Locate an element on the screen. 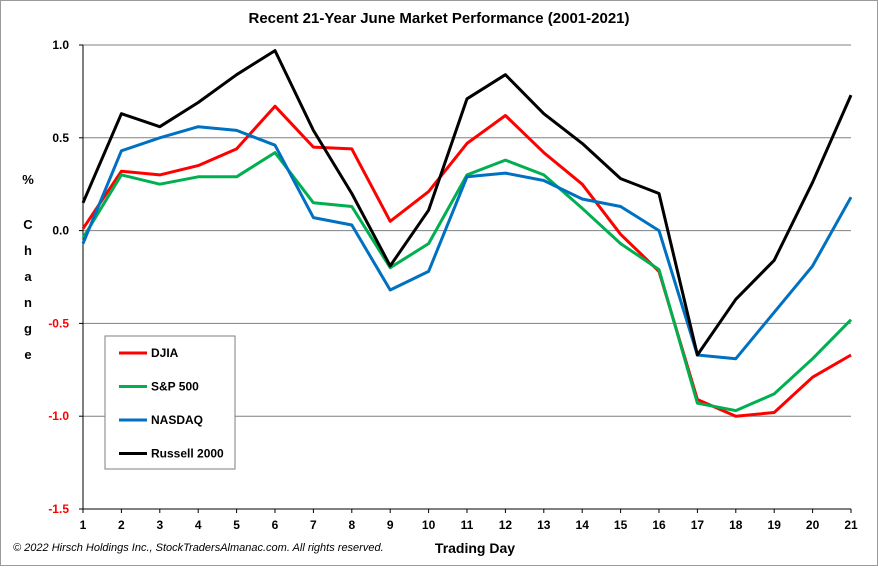 The width and height of the screenshot is (878, 570). legend-label: Russell 2000 is located at coordinates (187, 454).